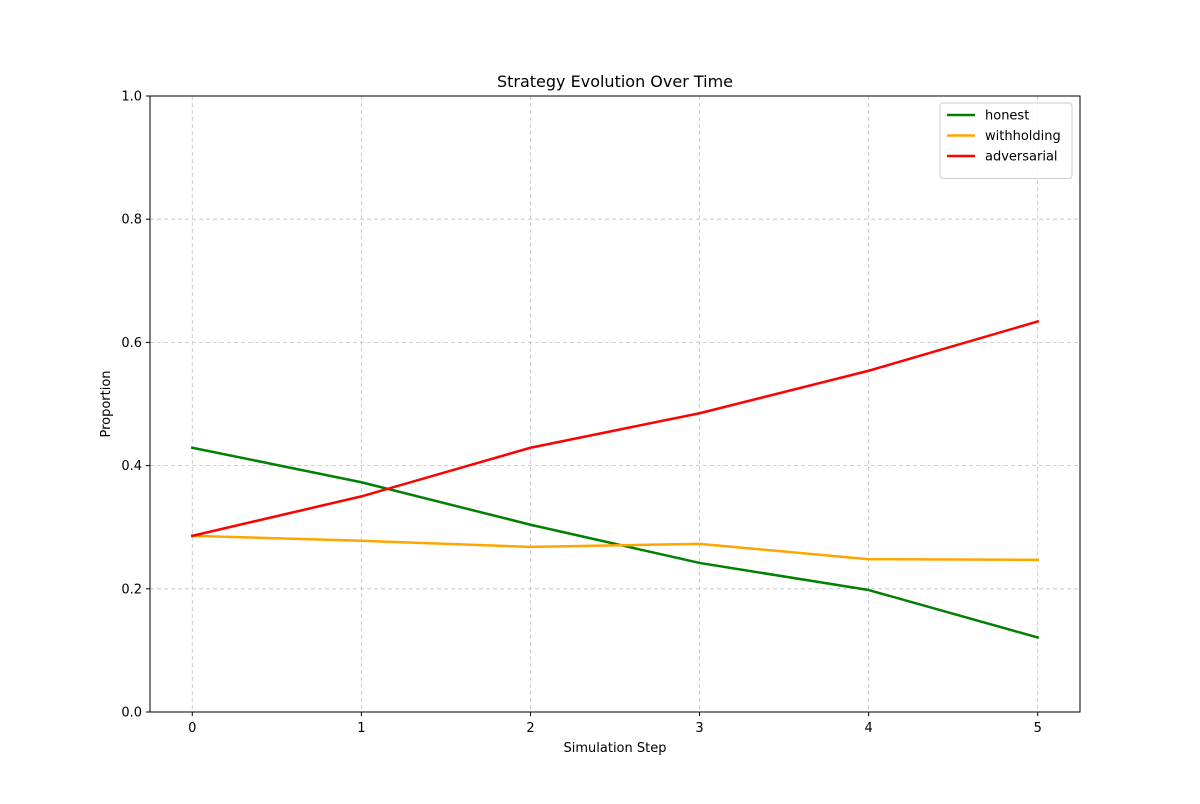 This screenshot has width=1200, height=804. Describe the element at coordinates (615, 748) in the screenshot. I see `x-axis-label: Simulation Step` at that location.